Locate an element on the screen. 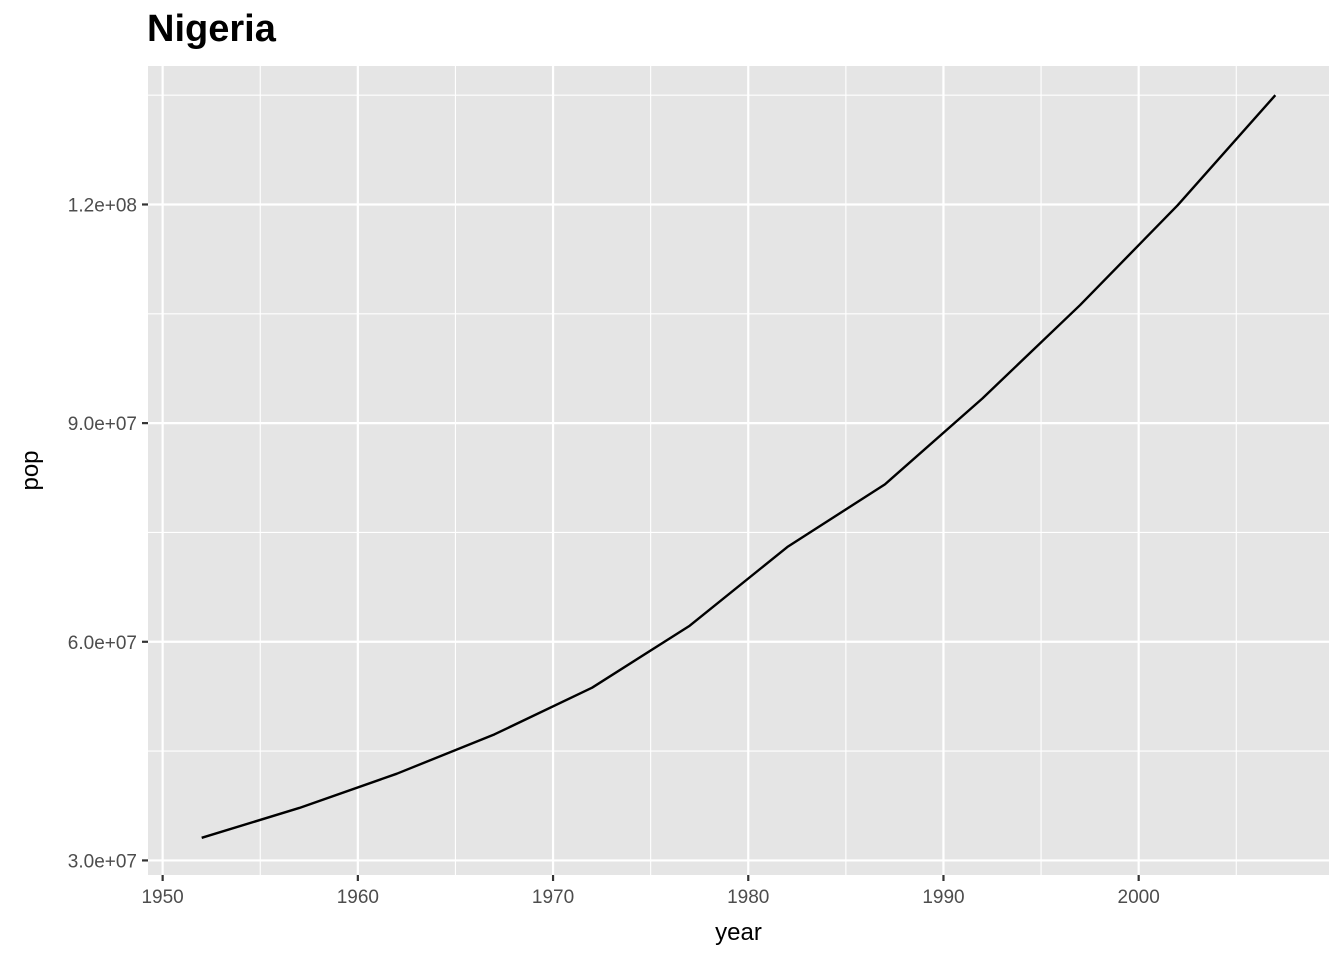  y-tick-label: 3.0e+07 is located at coordinates (102, 861).